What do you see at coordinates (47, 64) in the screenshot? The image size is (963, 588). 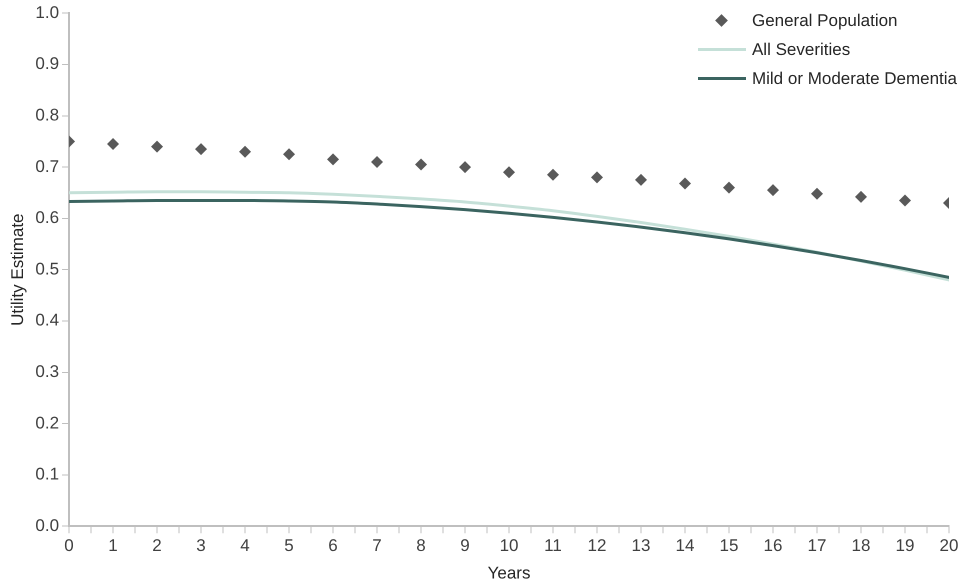 I see `y-tick-label: 0.9` at bounding box center [47, 64].